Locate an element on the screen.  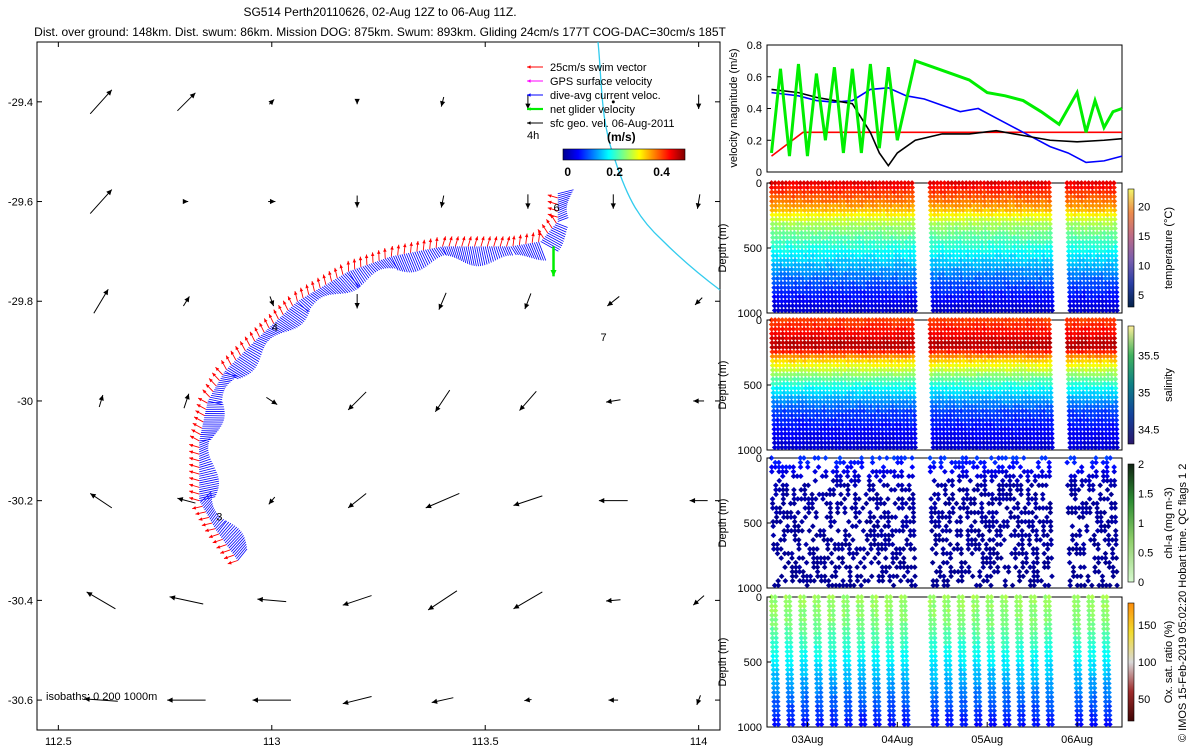
speed-colorbar: (m/s) 0 0.2 0.4 is located at coordinates (624, 154).